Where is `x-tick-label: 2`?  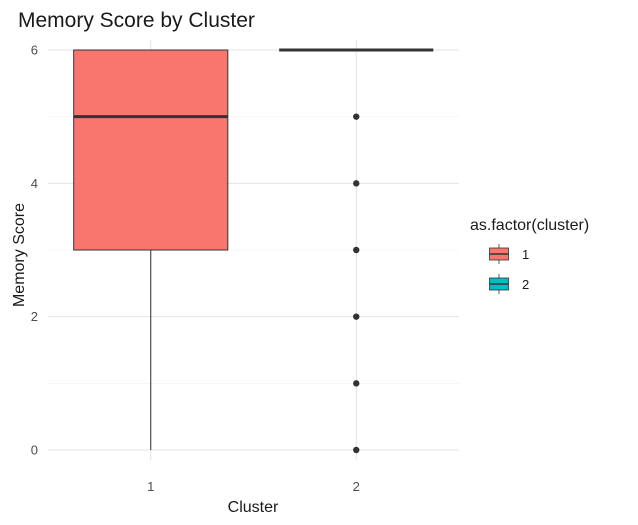 x-tick-label: 2 is located at coordinates (356, 486).